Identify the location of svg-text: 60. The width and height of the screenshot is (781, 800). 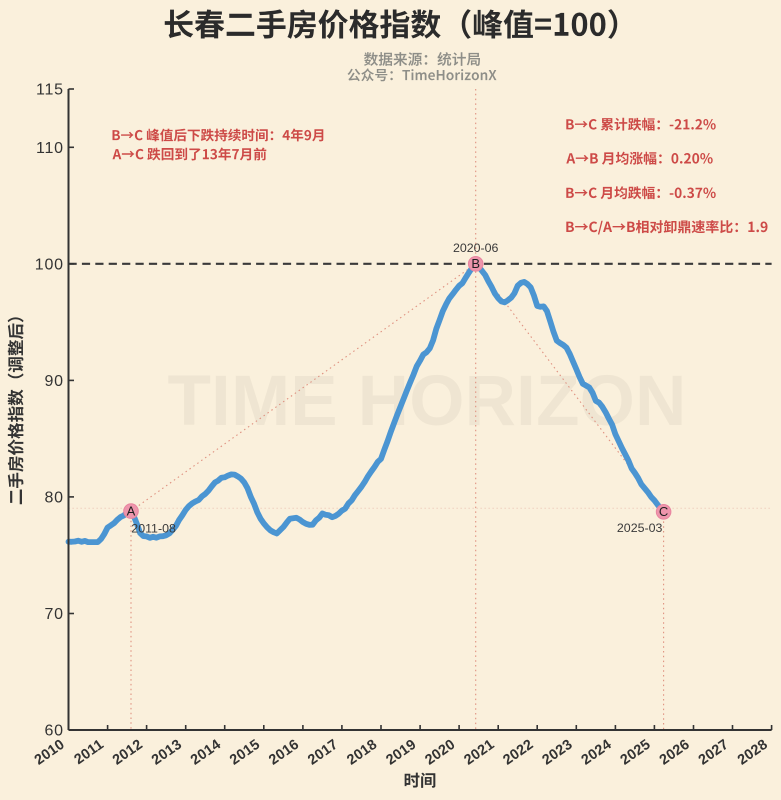
(53, 731).